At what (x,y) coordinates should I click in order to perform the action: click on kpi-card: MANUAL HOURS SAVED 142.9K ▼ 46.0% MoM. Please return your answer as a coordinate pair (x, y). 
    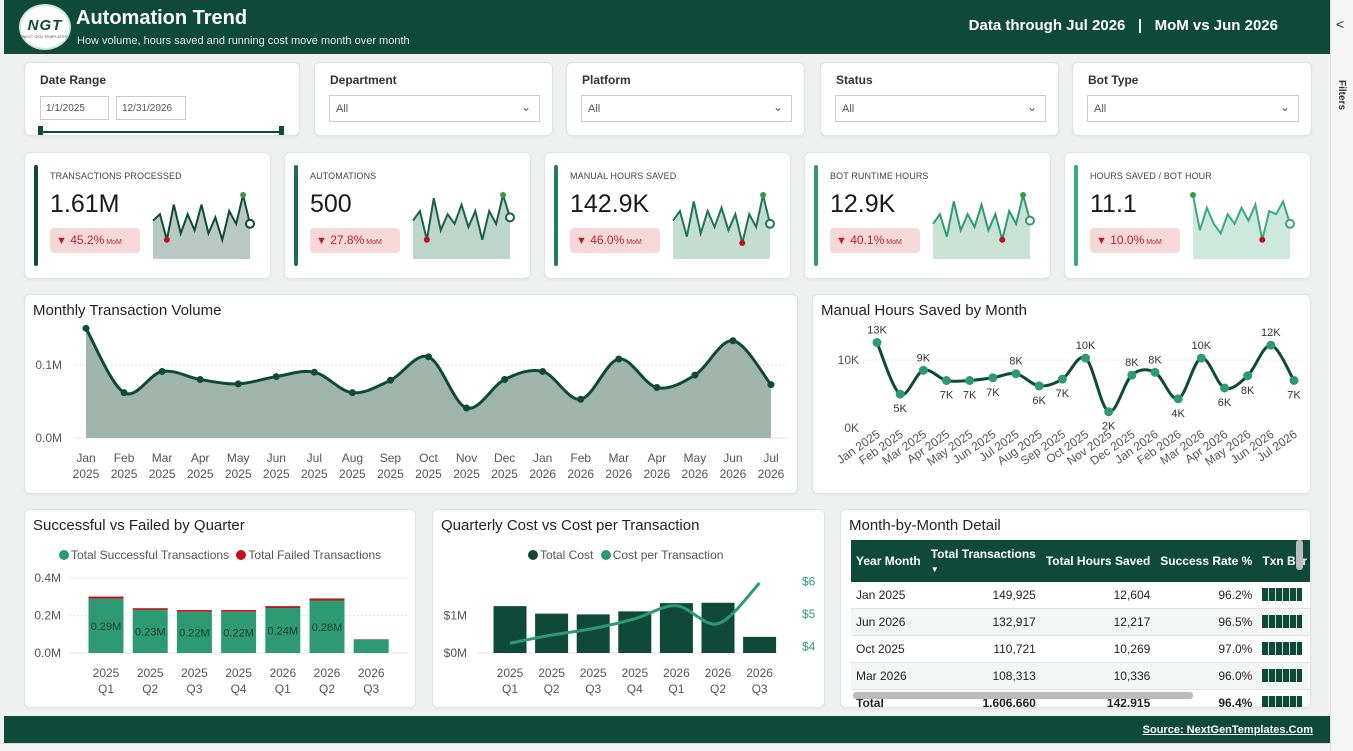
    Looking at the image, I should click on (667, 215).